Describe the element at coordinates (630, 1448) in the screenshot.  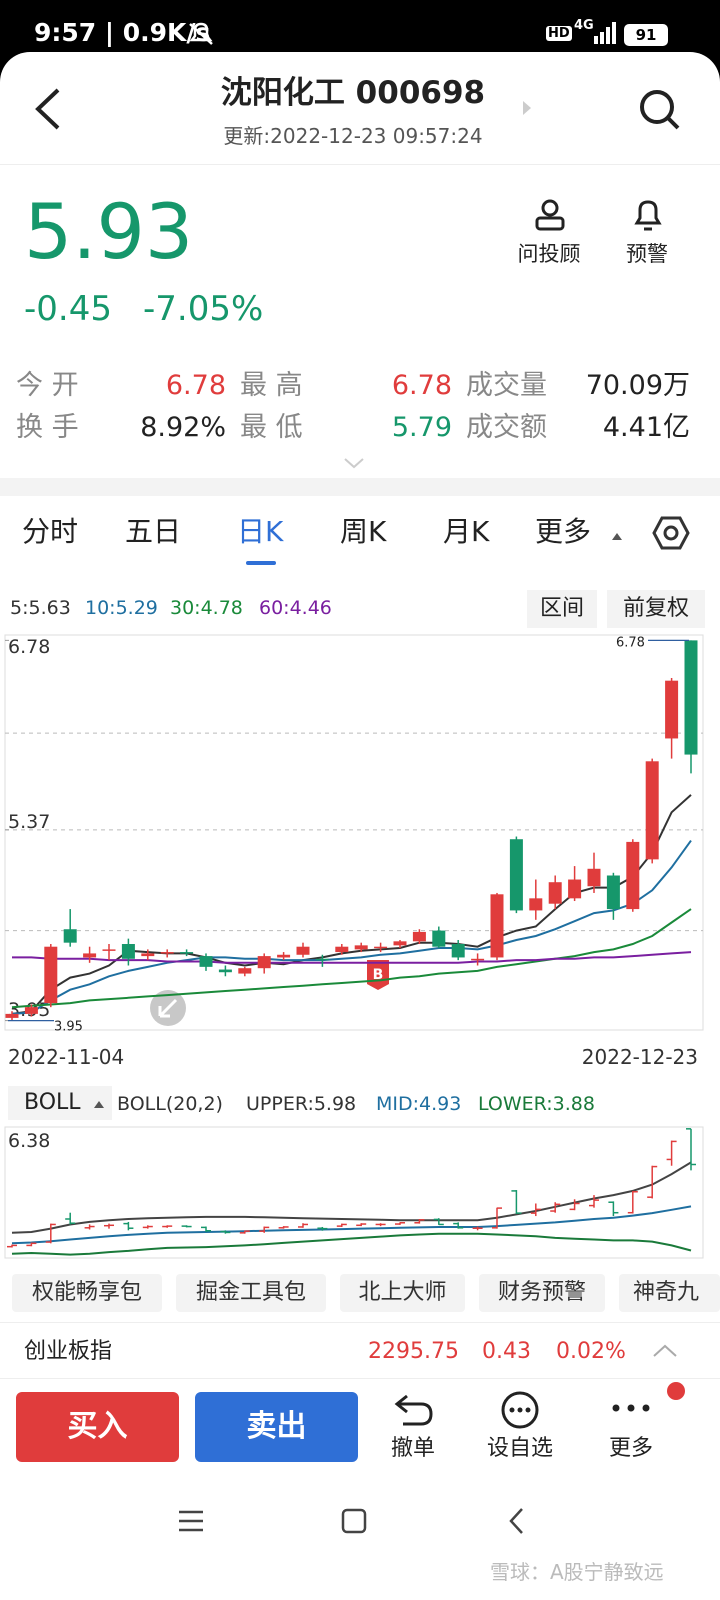
I see `action-label: 更多` at that location.